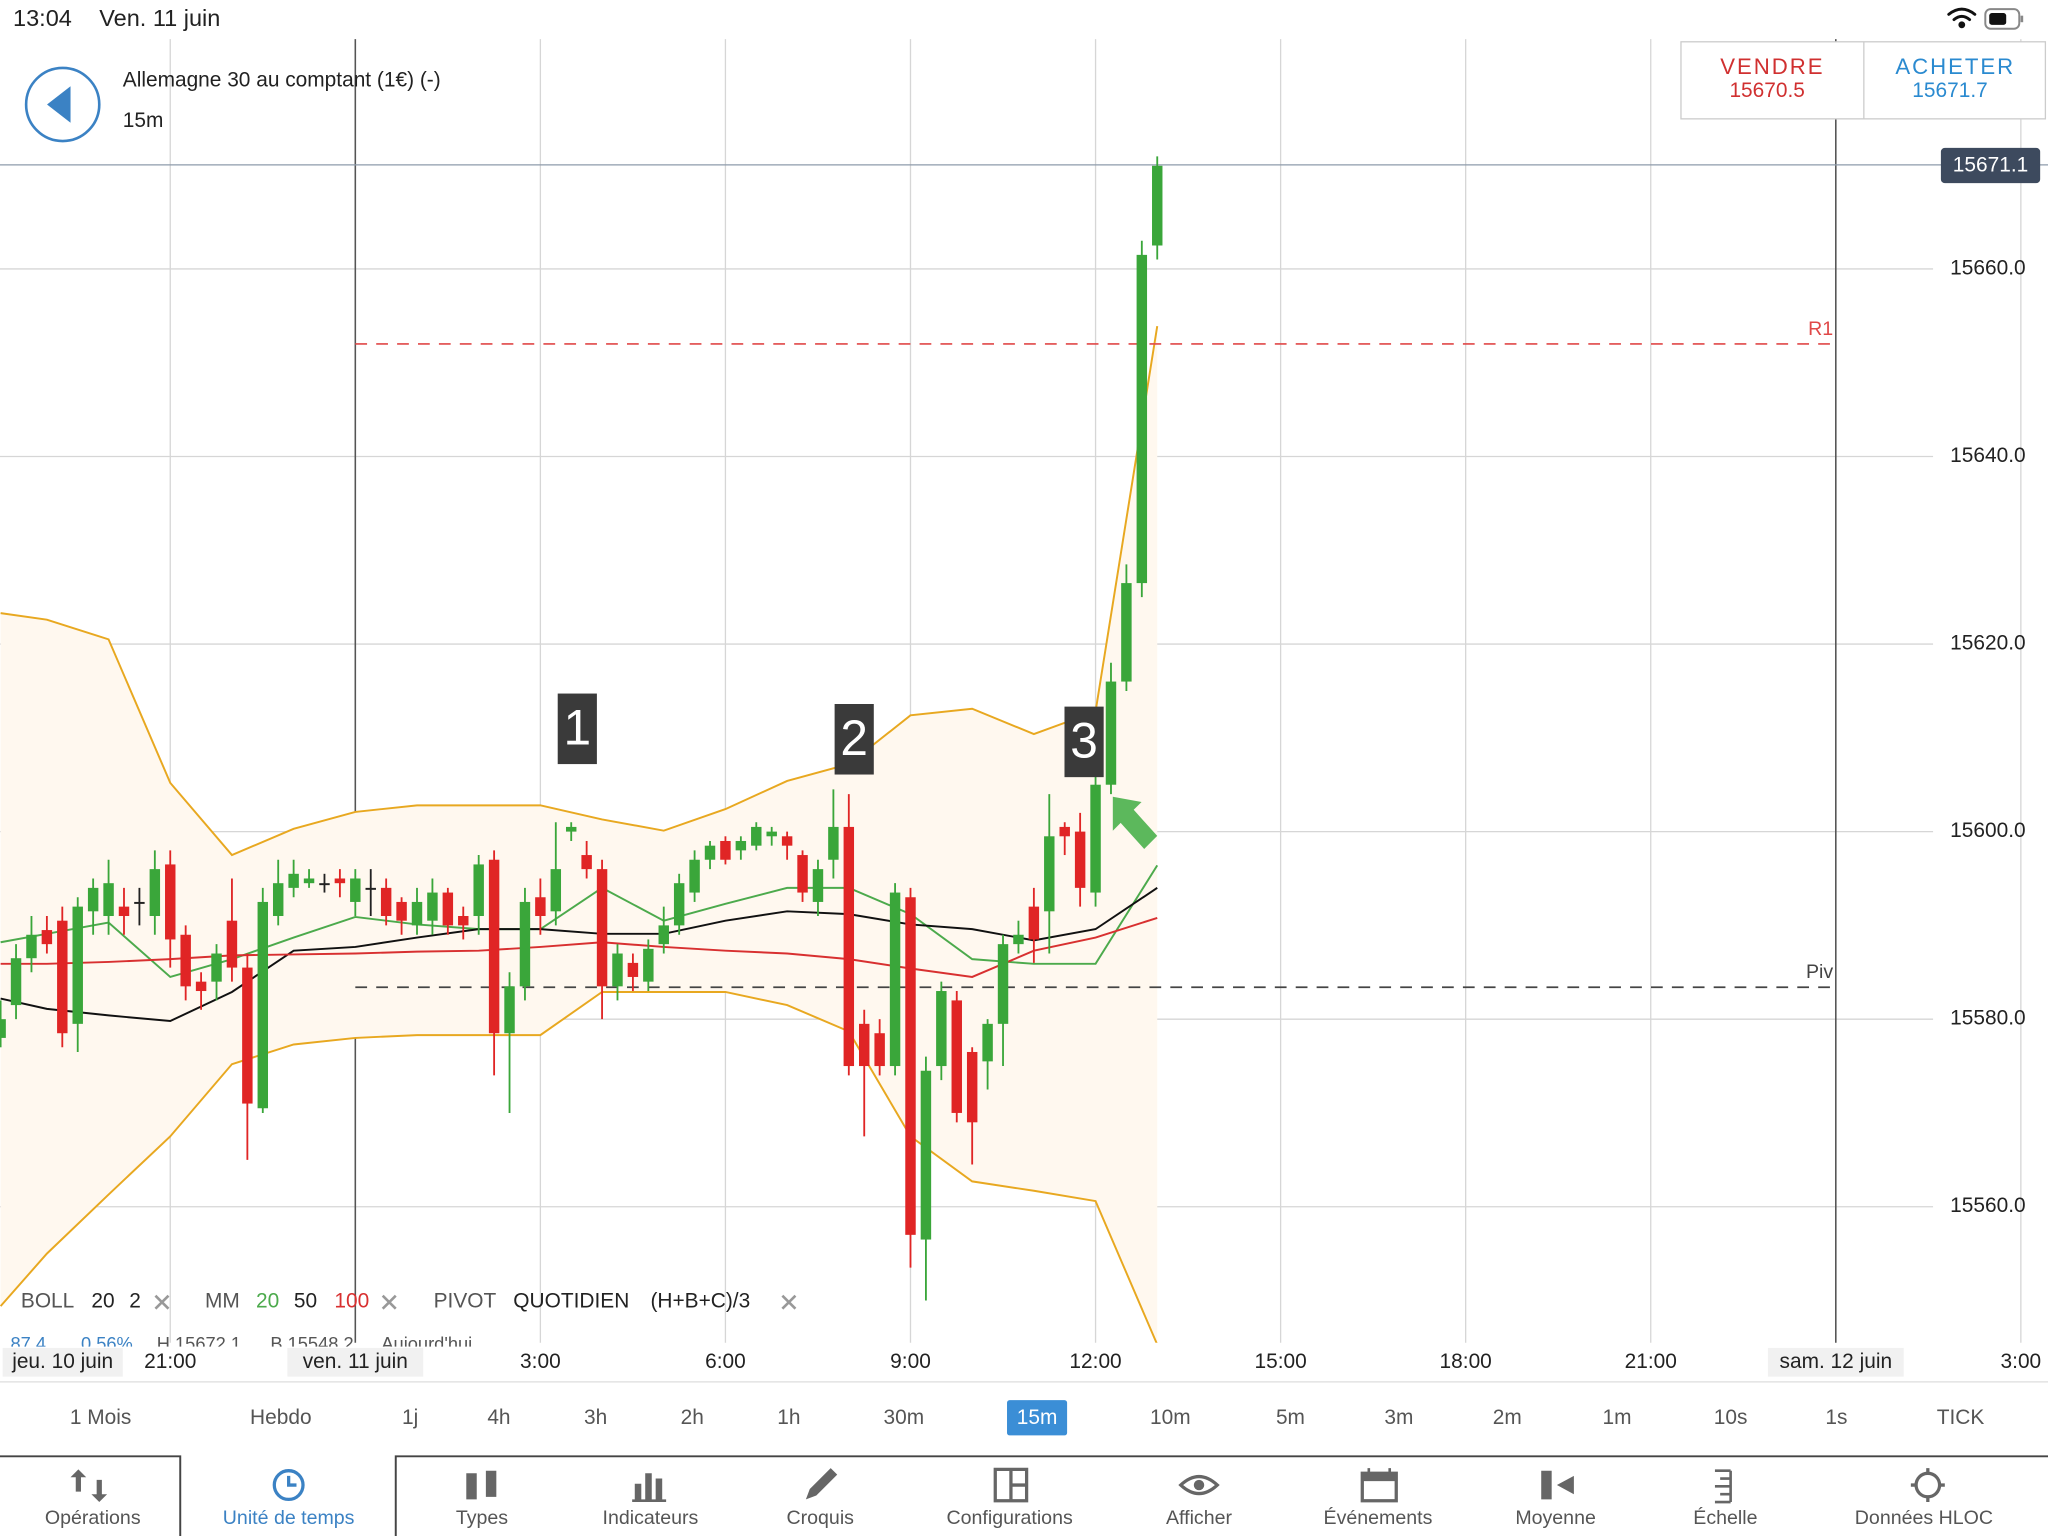  Describe the element at coordinates (1836, 1417) in the screenshot. I see `timeframe-option: 1s` at that location.